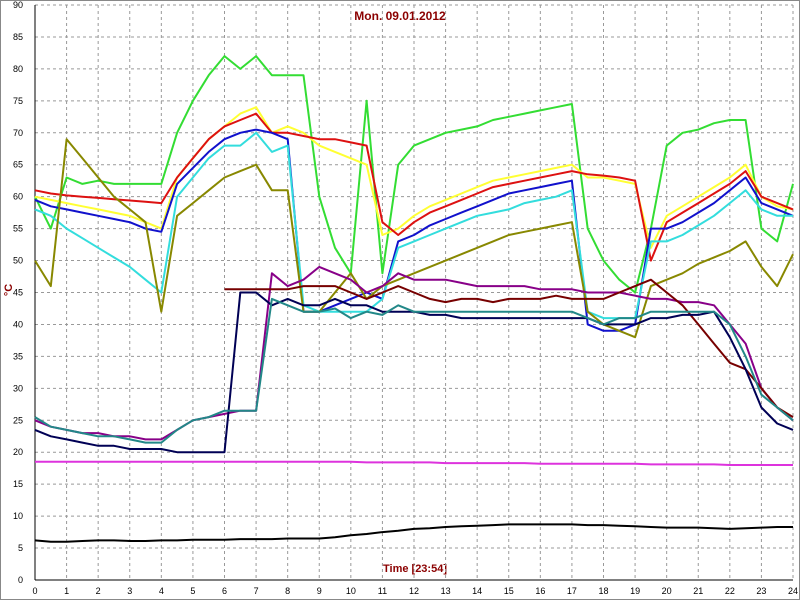  What do you see at coordinates (98, 591) in the screenshot?
I see `x-tick-label: 2` at bounding box center [98, 591].